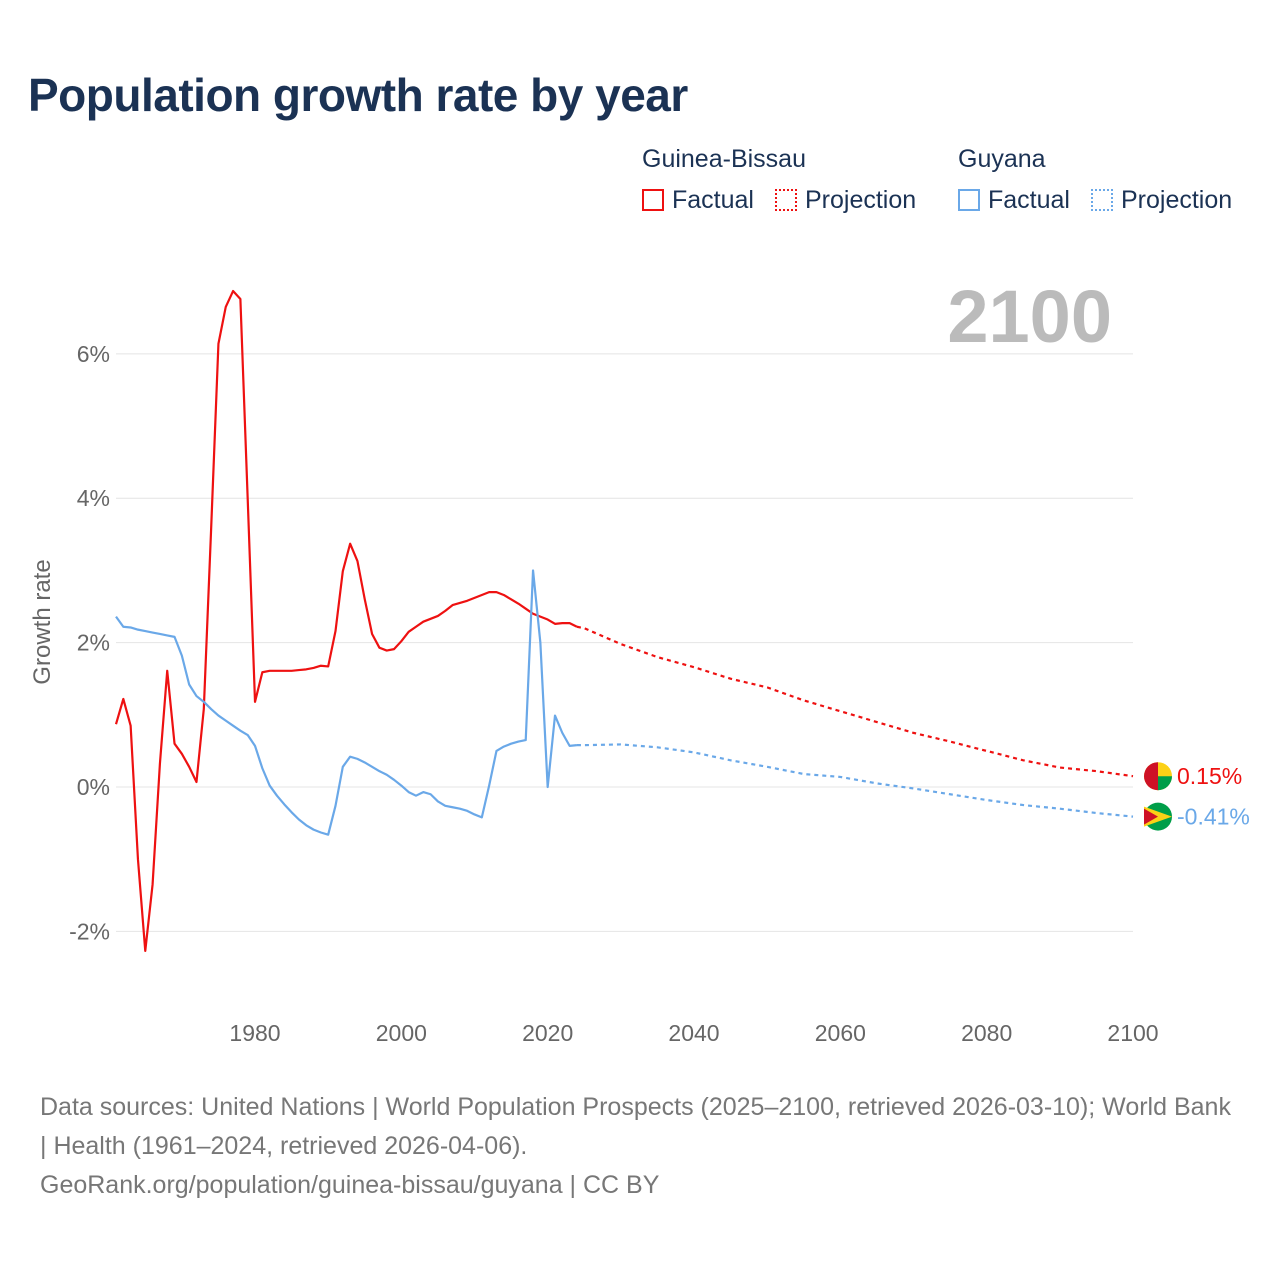 This screenshot has height=1280, width=1280. Describe the element at coordinates (89, 931) in the screenshot. I see `y-tick-label: -2%` at that location.